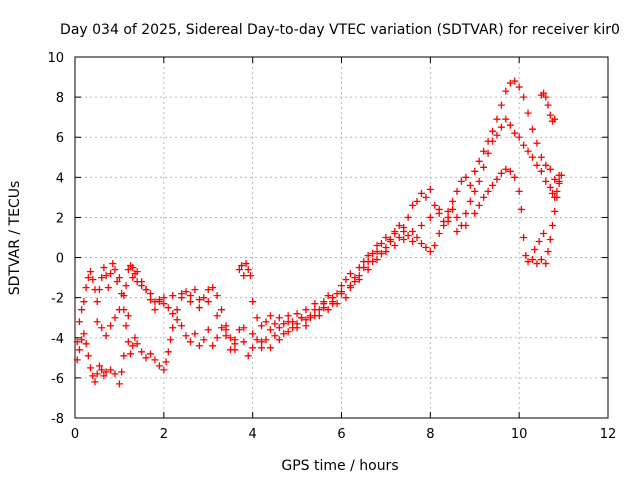  I want to click on y-tick-label: -4, so click(57, 339).